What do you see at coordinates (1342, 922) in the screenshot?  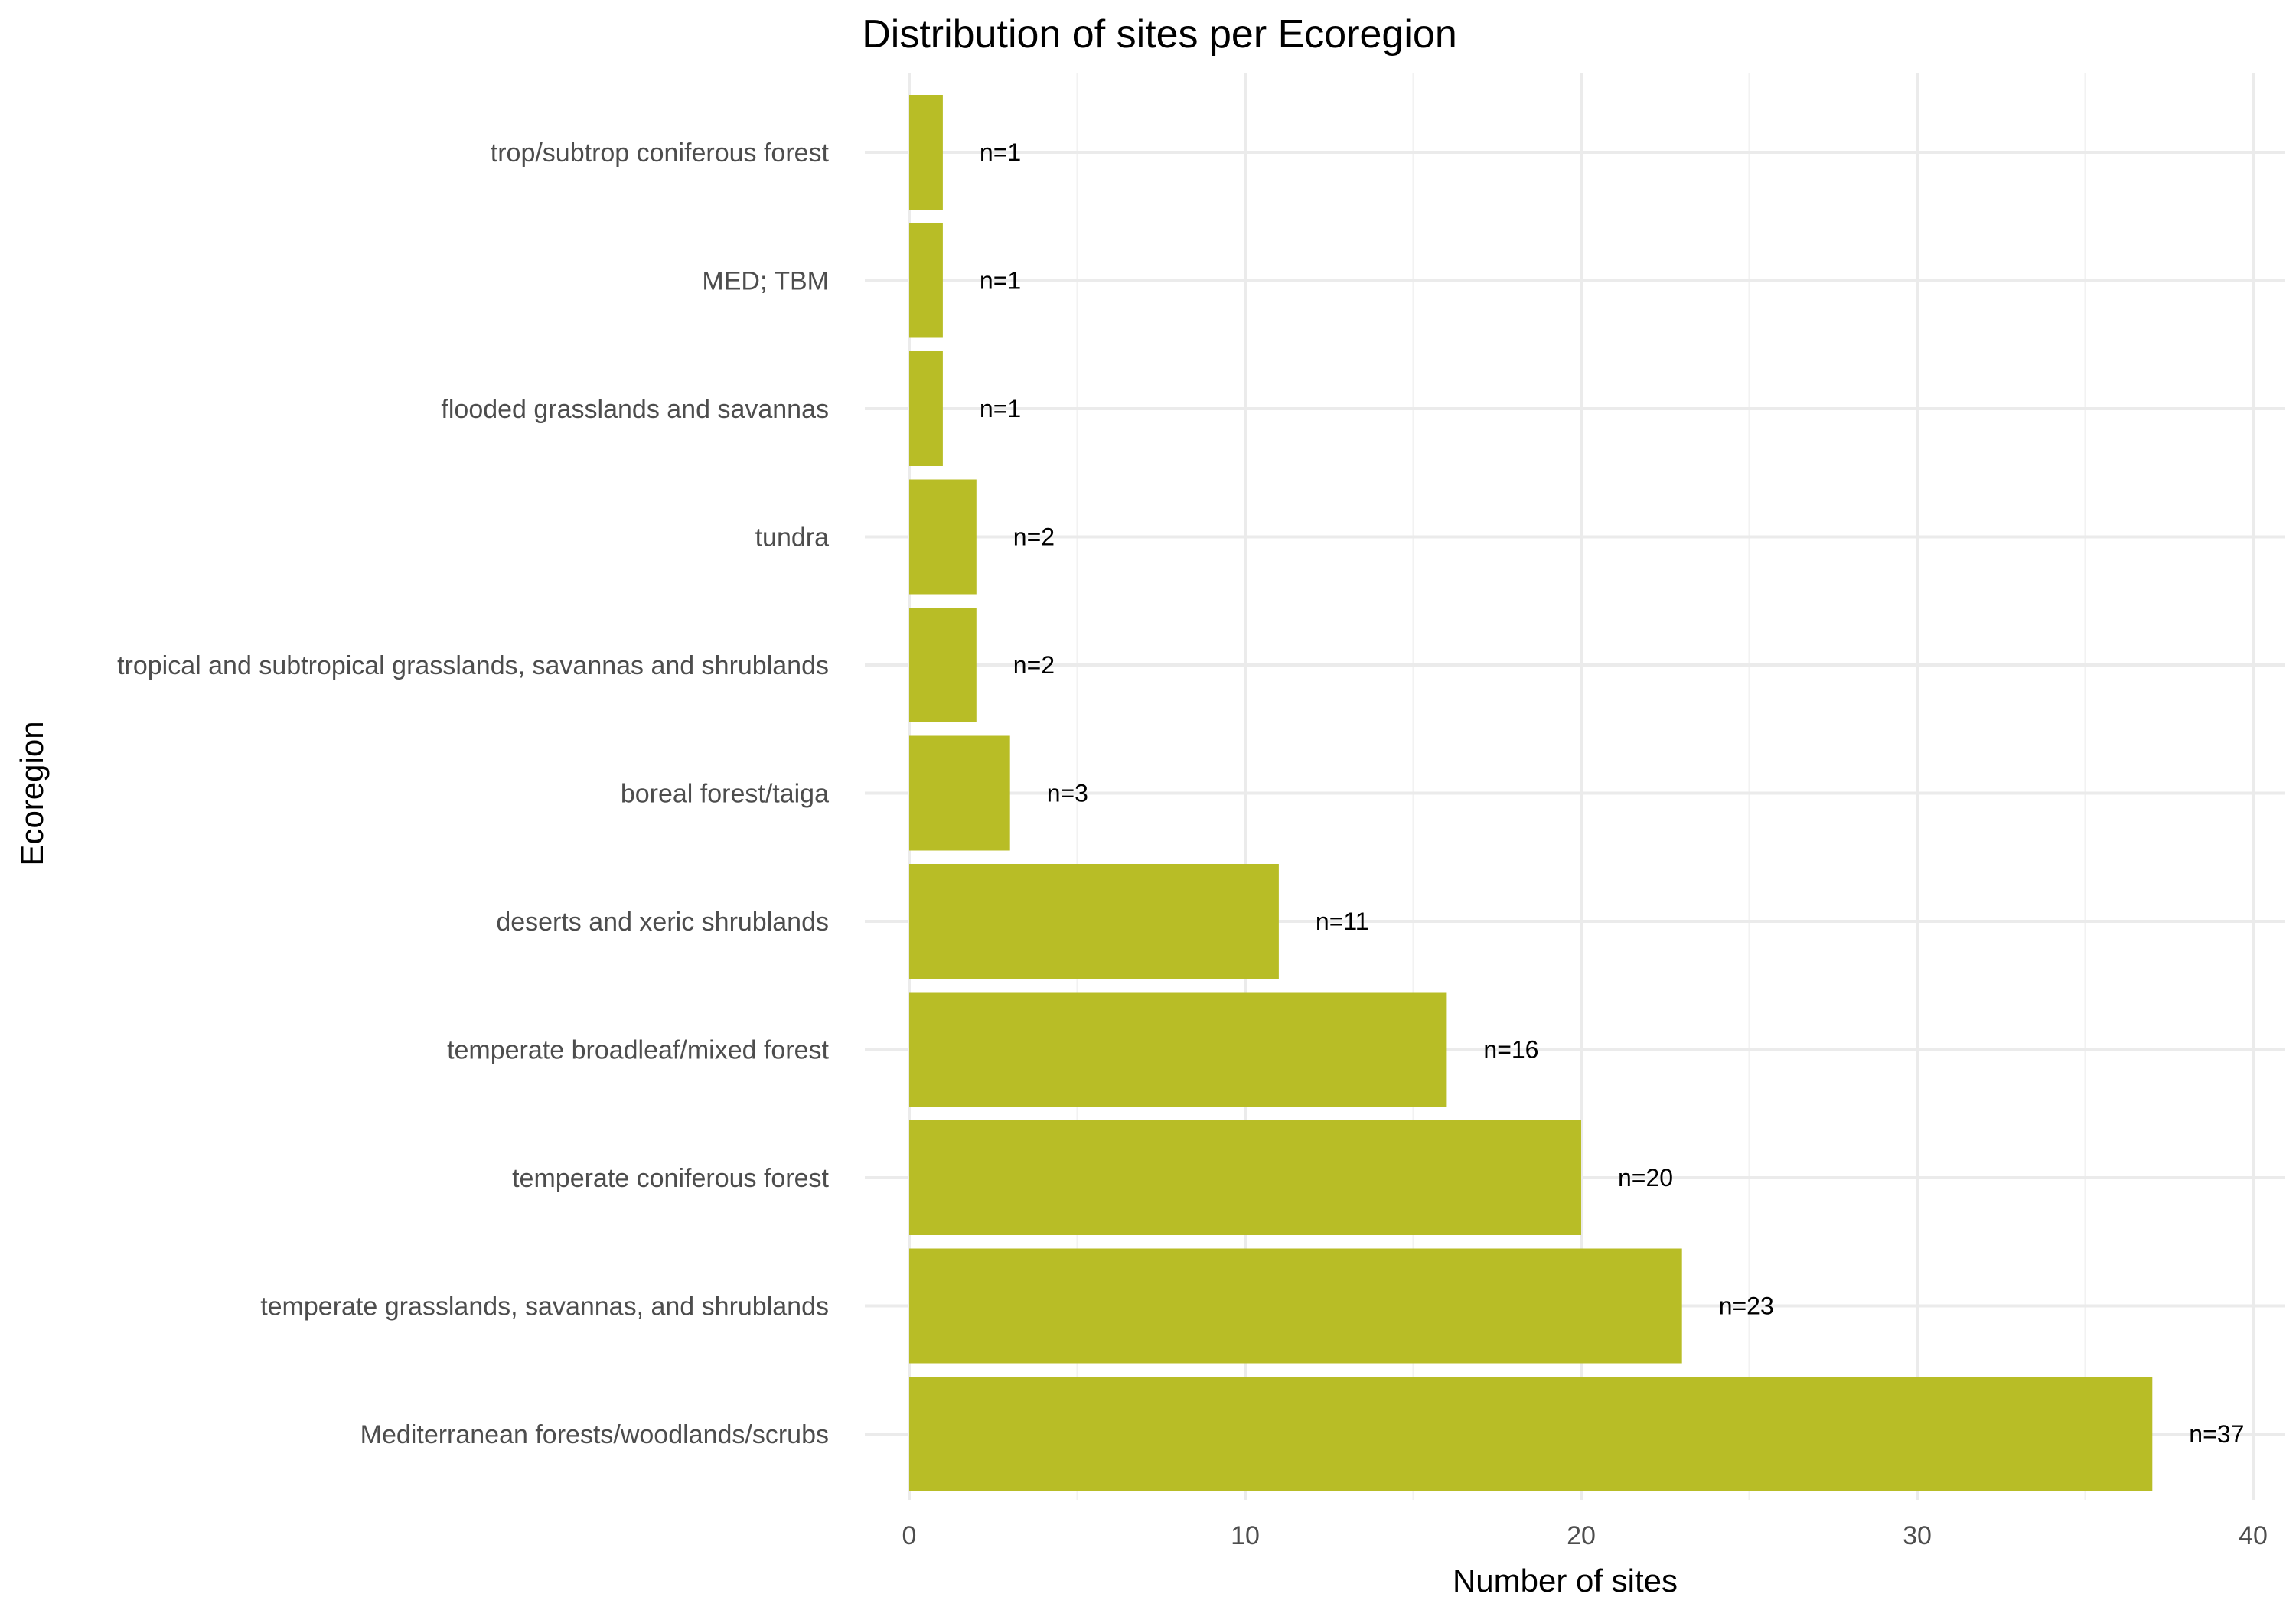 I see `data-label: n=11` at bounding box center [1342, 922].